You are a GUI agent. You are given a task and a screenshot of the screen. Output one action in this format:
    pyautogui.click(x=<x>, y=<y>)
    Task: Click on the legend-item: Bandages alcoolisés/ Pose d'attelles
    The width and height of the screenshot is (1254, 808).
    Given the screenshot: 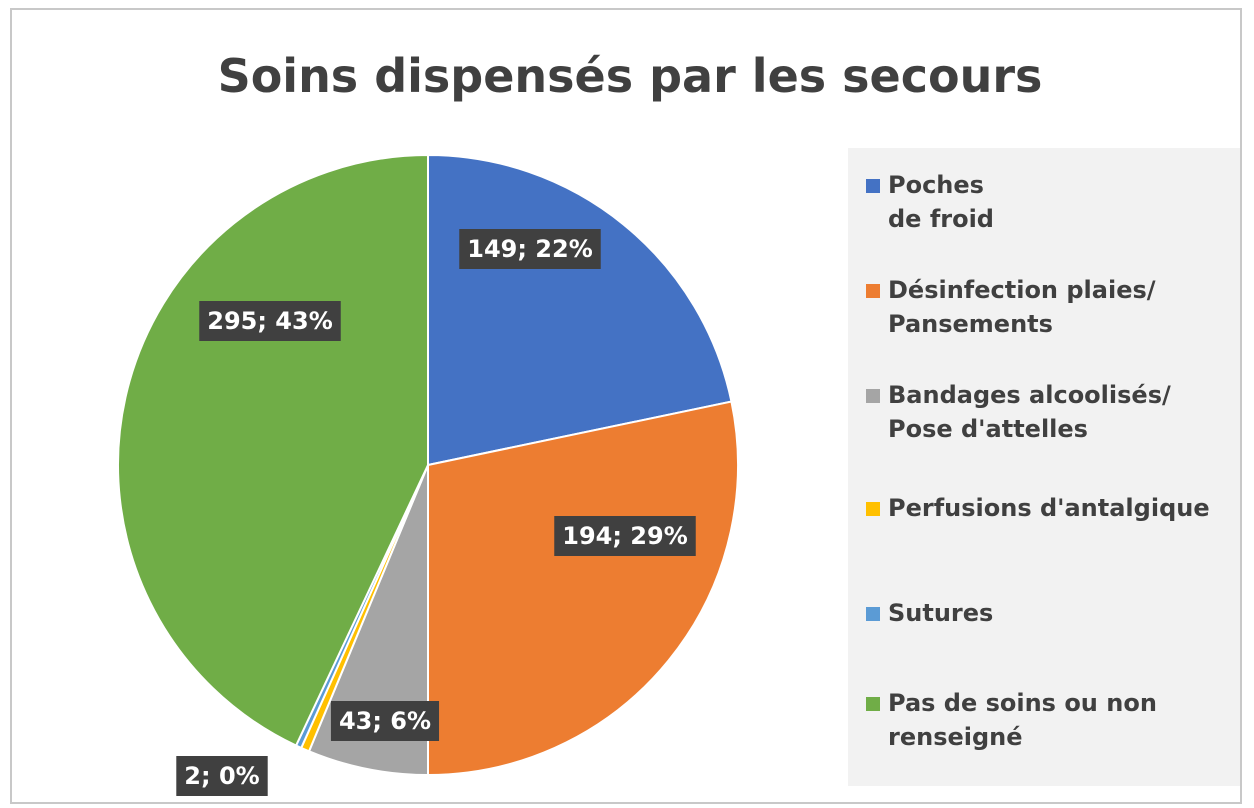 What is the action you would take?
    pyautogui.click(x=1017, y=412)
    